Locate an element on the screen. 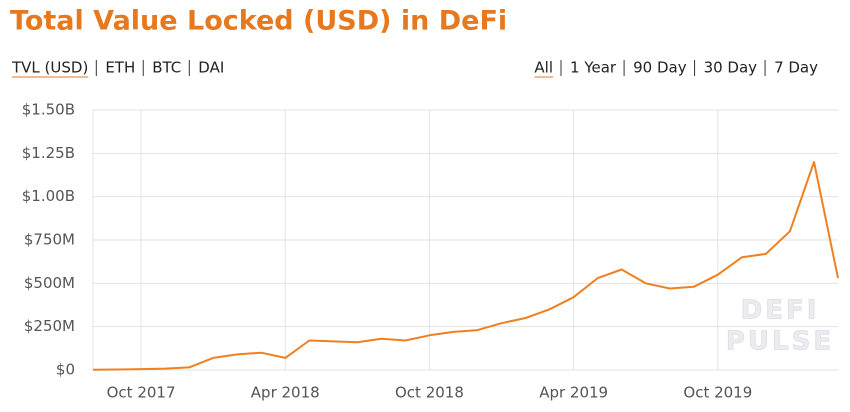  x-tick-label: Apr 2018 is located at coordinates (285, 393).